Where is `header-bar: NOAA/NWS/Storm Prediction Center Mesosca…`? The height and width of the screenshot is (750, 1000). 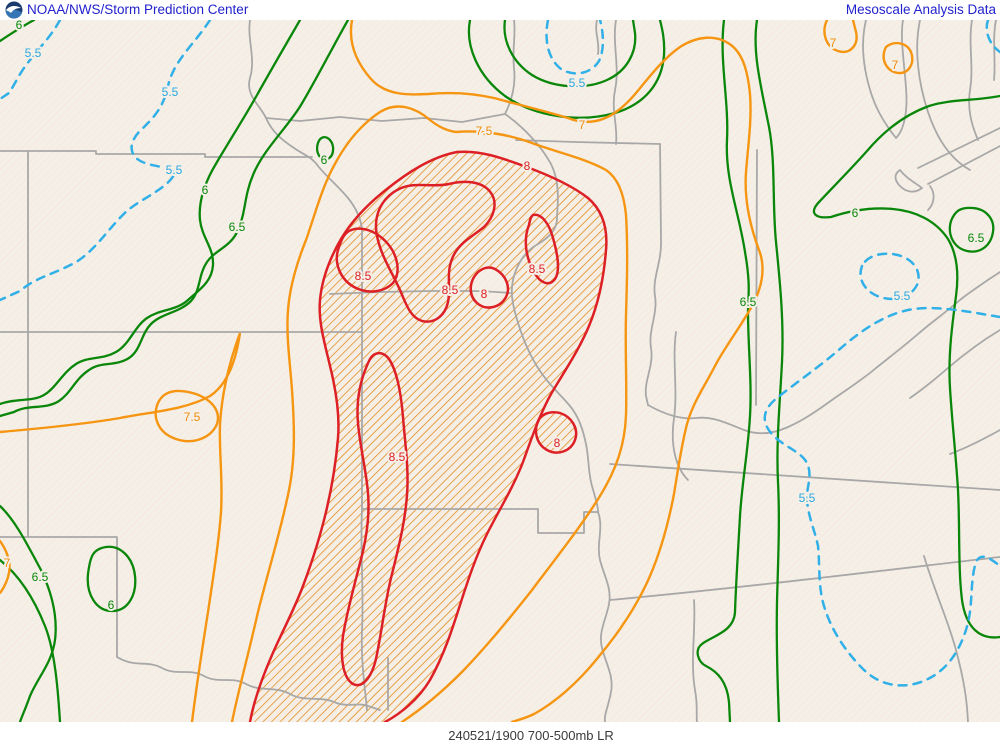 header-bar: NOAA/NWS/Storm Prediction Center Mesosca… is located at coordinates (500, 10).